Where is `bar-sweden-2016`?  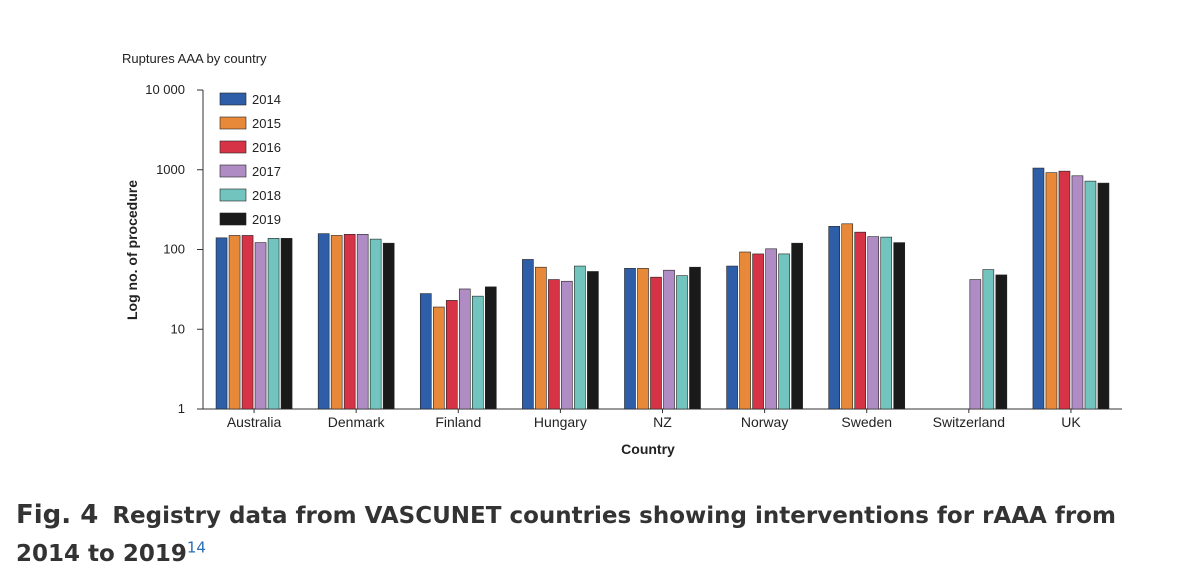
bar-sweden-2016 is located at coordinates (860, 320).